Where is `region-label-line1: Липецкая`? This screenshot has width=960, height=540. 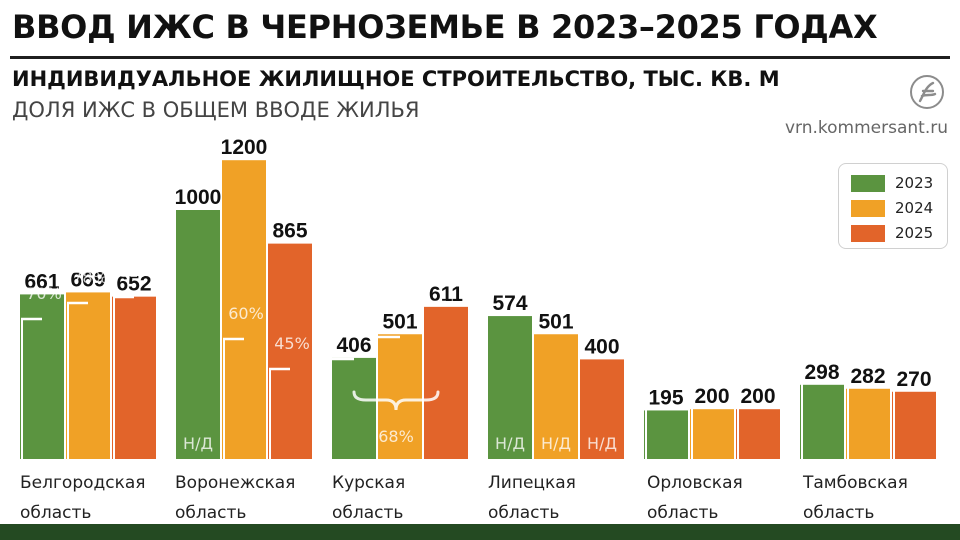
region-label-line1: Липецкая is located at coordinates (532, 483).